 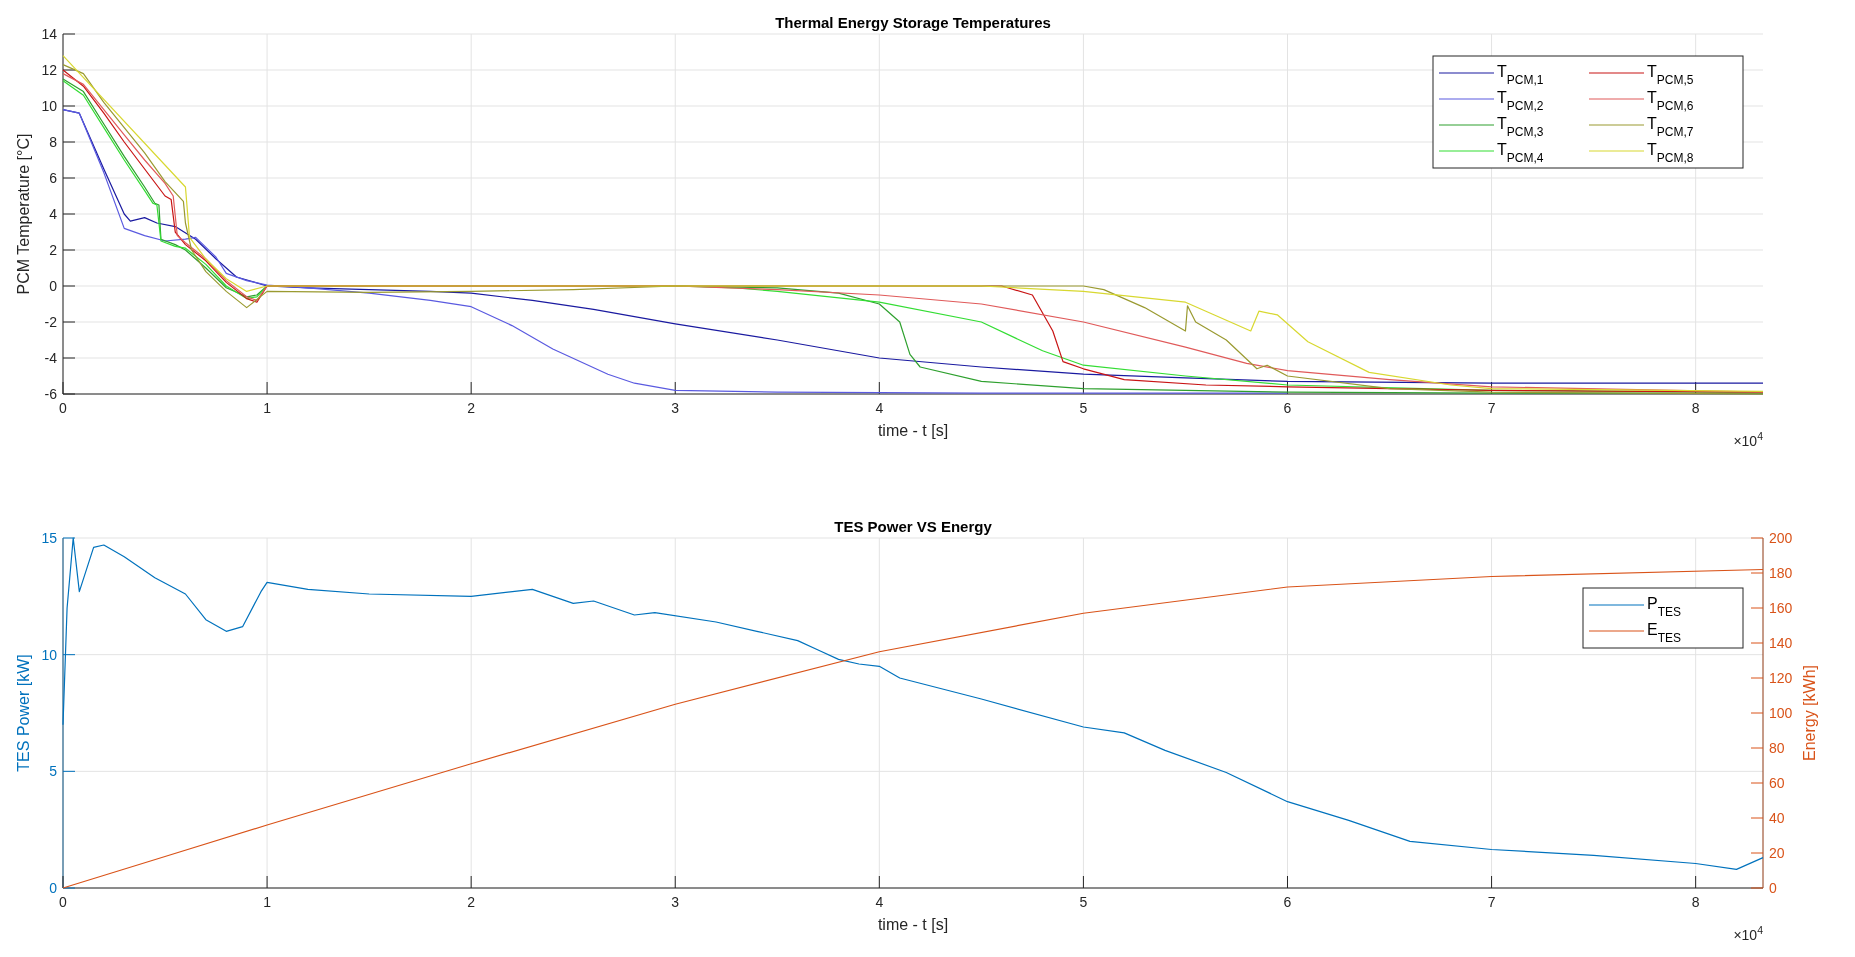 I want to click on y2-tick-label: 160, so click(x=1781, y=608).